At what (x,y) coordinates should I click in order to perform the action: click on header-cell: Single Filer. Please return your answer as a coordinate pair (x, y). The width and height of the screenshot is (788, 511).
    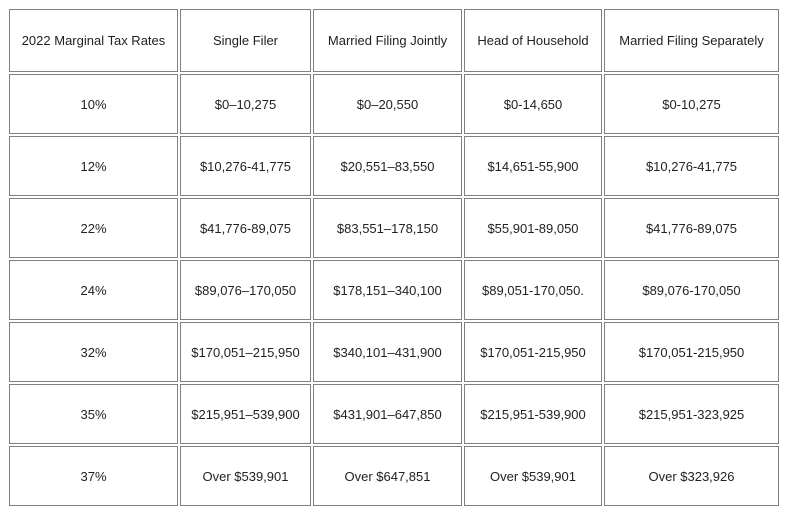
    Looking at the image, I should click on (245, 40).